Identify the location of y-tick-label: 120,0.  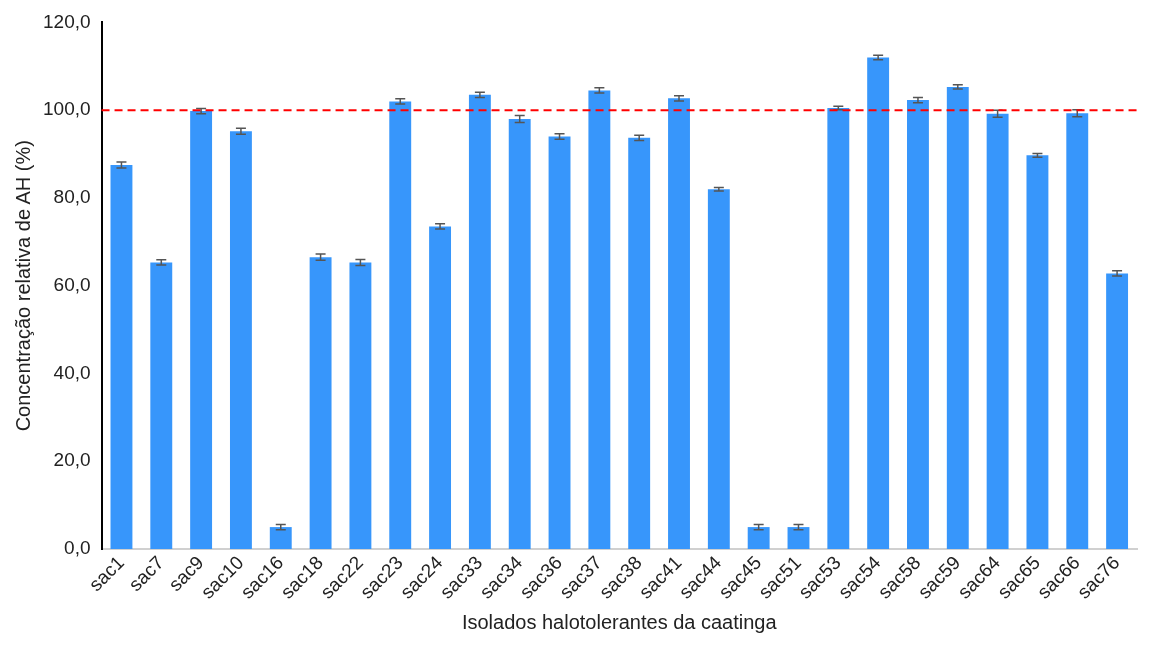
(67, 21).